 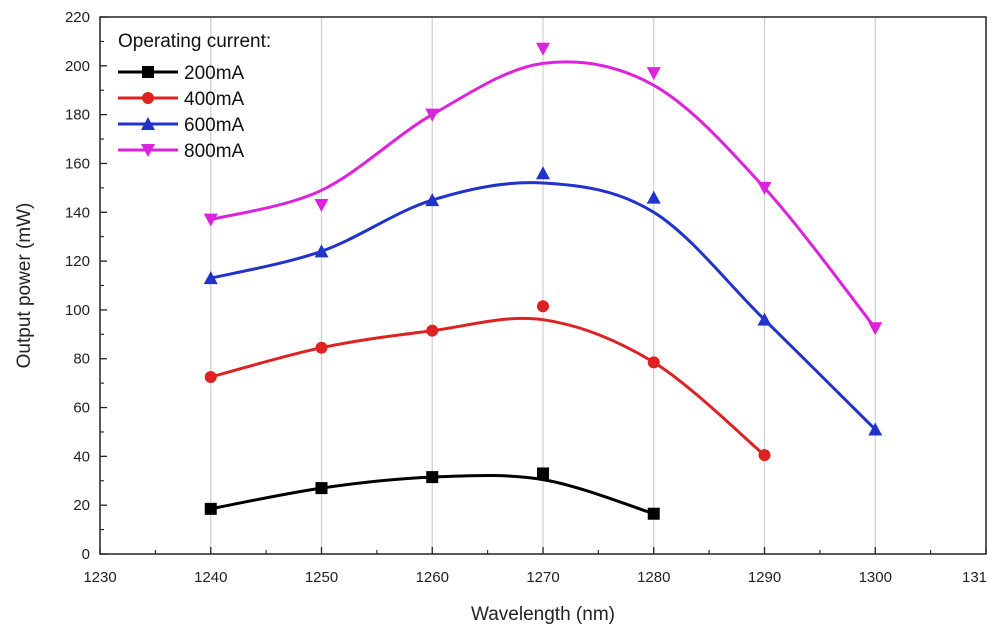 I want to click on x-tick-labels: 1230 1240 1250 1260 1270 1280 1290 1300 131, so click(x=535, y=577).